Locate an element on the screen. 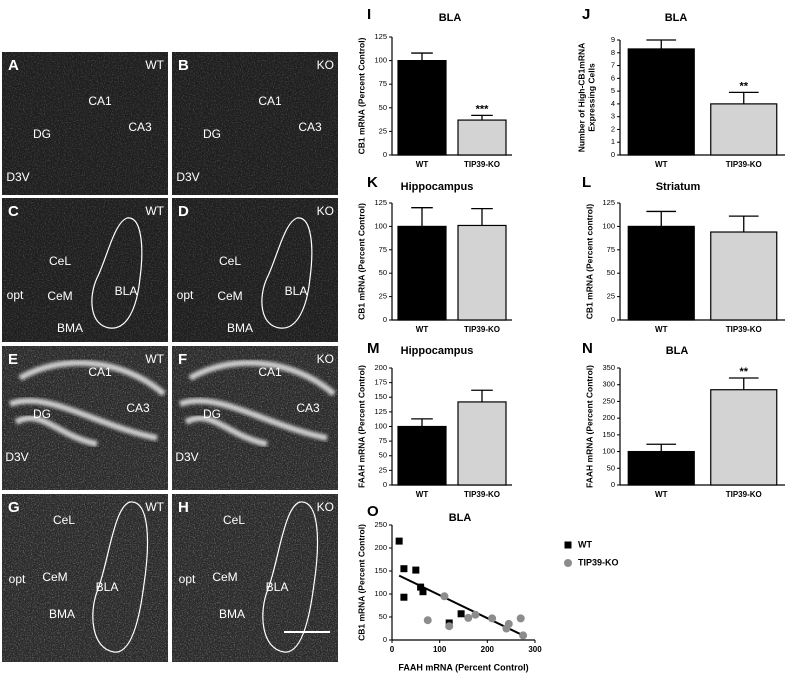  panel-letter: F is located at coordinates (182, 359).